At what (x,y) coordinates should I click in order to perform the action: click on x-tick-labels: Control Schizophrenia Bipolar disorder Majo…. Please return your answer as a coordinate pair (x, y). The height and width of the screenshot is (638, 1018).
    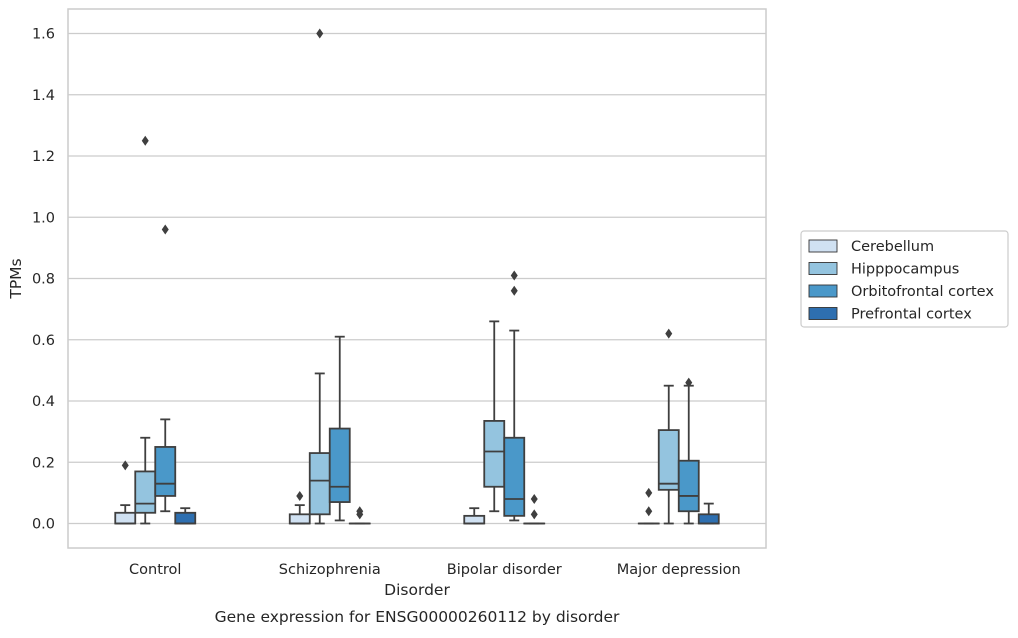
    Looking at the image, I should click on (435, 570).